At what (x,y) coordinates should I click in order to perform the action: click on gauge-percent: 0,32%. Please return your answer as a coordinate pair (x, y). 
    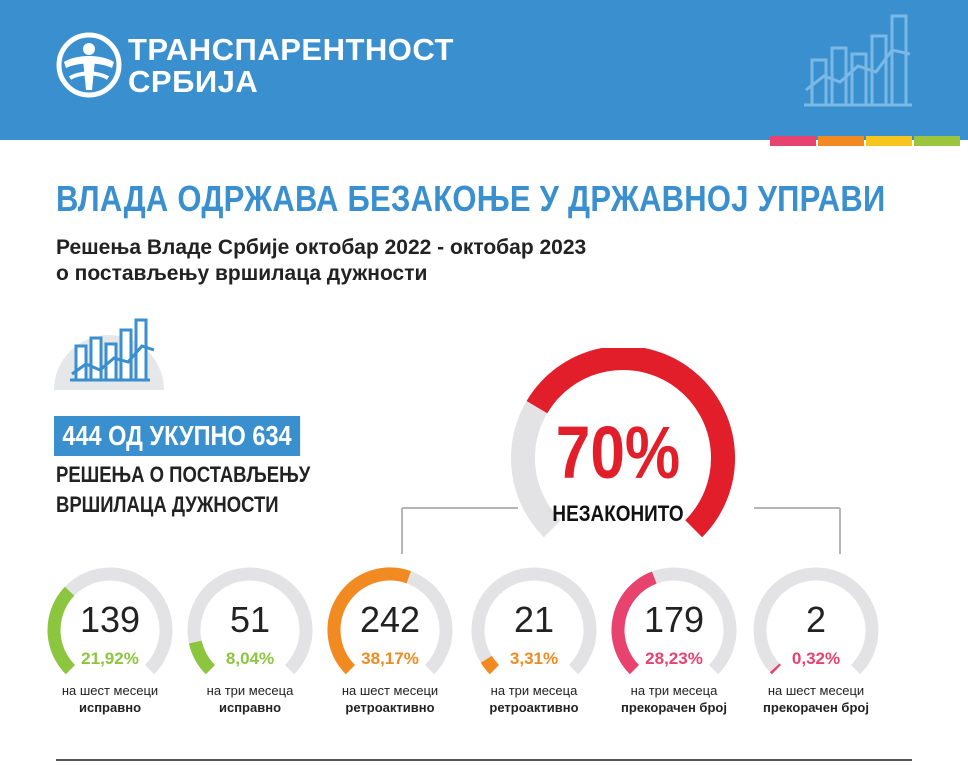
    Looking at the image, I should click on (816, 658).